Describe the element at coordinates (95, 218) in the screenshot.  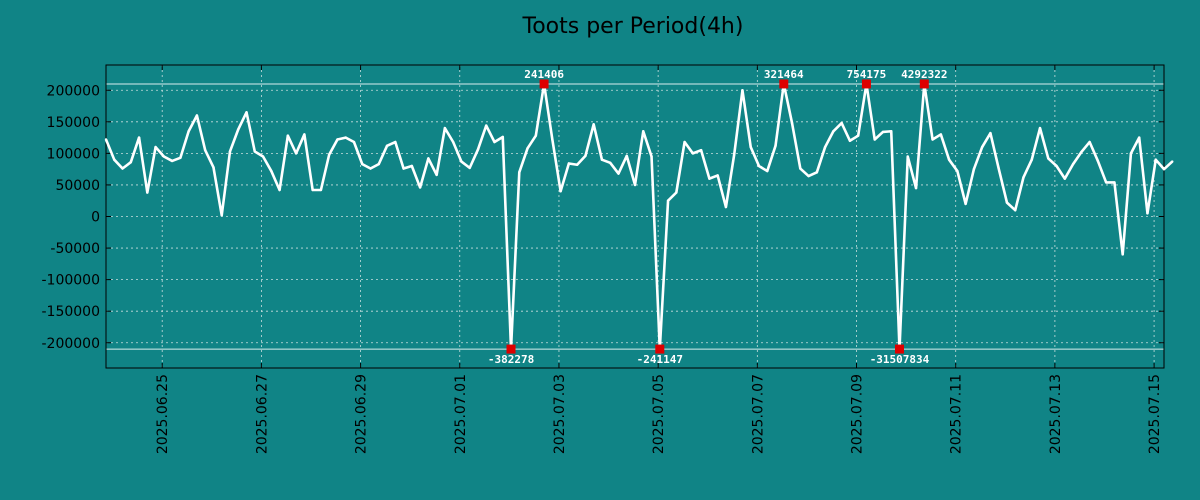
I see `y-tick-label: 0` at that location.